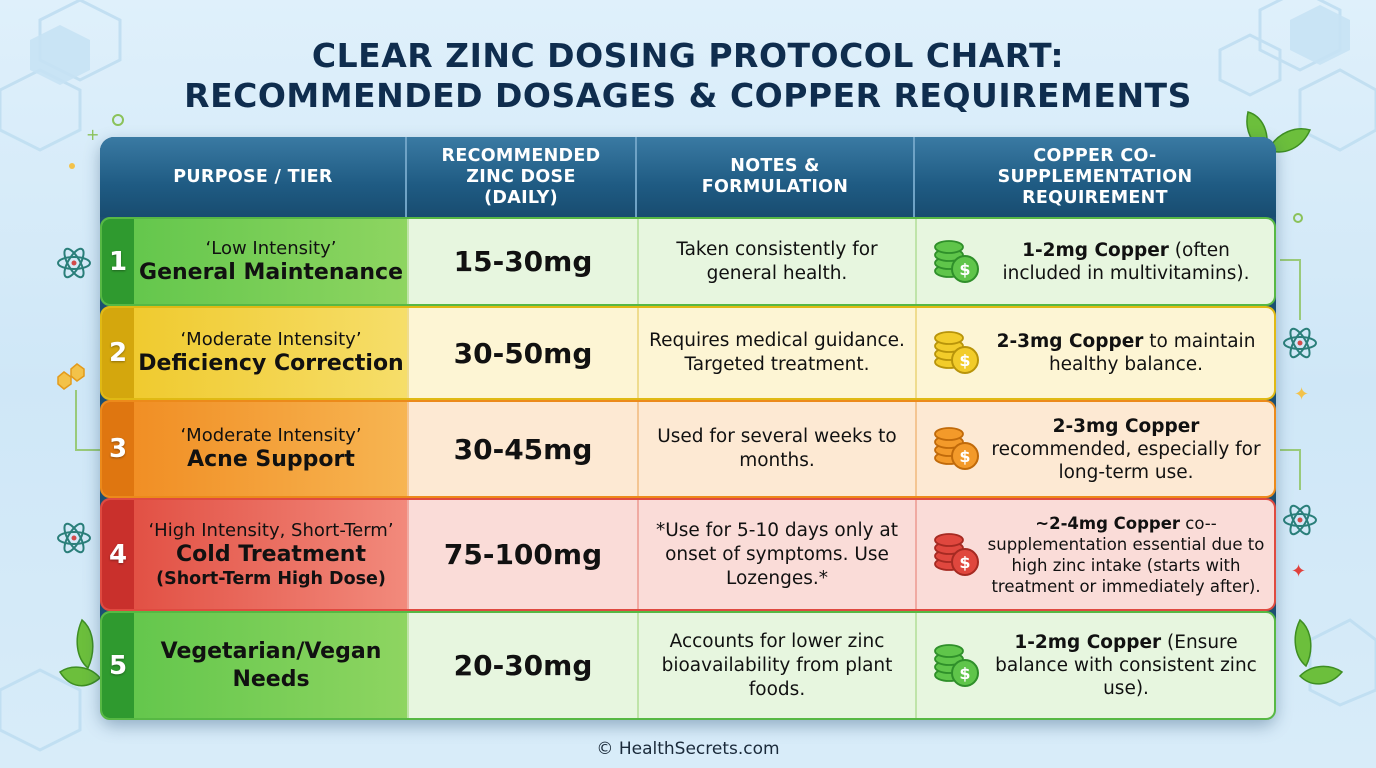  What do you see at coordinates (688, 55) in the screenshot?
I see `chart-title-line-1: CLEAR ZINC DOSING PROTOCOL CHART:` at bounding box center [688, 55].